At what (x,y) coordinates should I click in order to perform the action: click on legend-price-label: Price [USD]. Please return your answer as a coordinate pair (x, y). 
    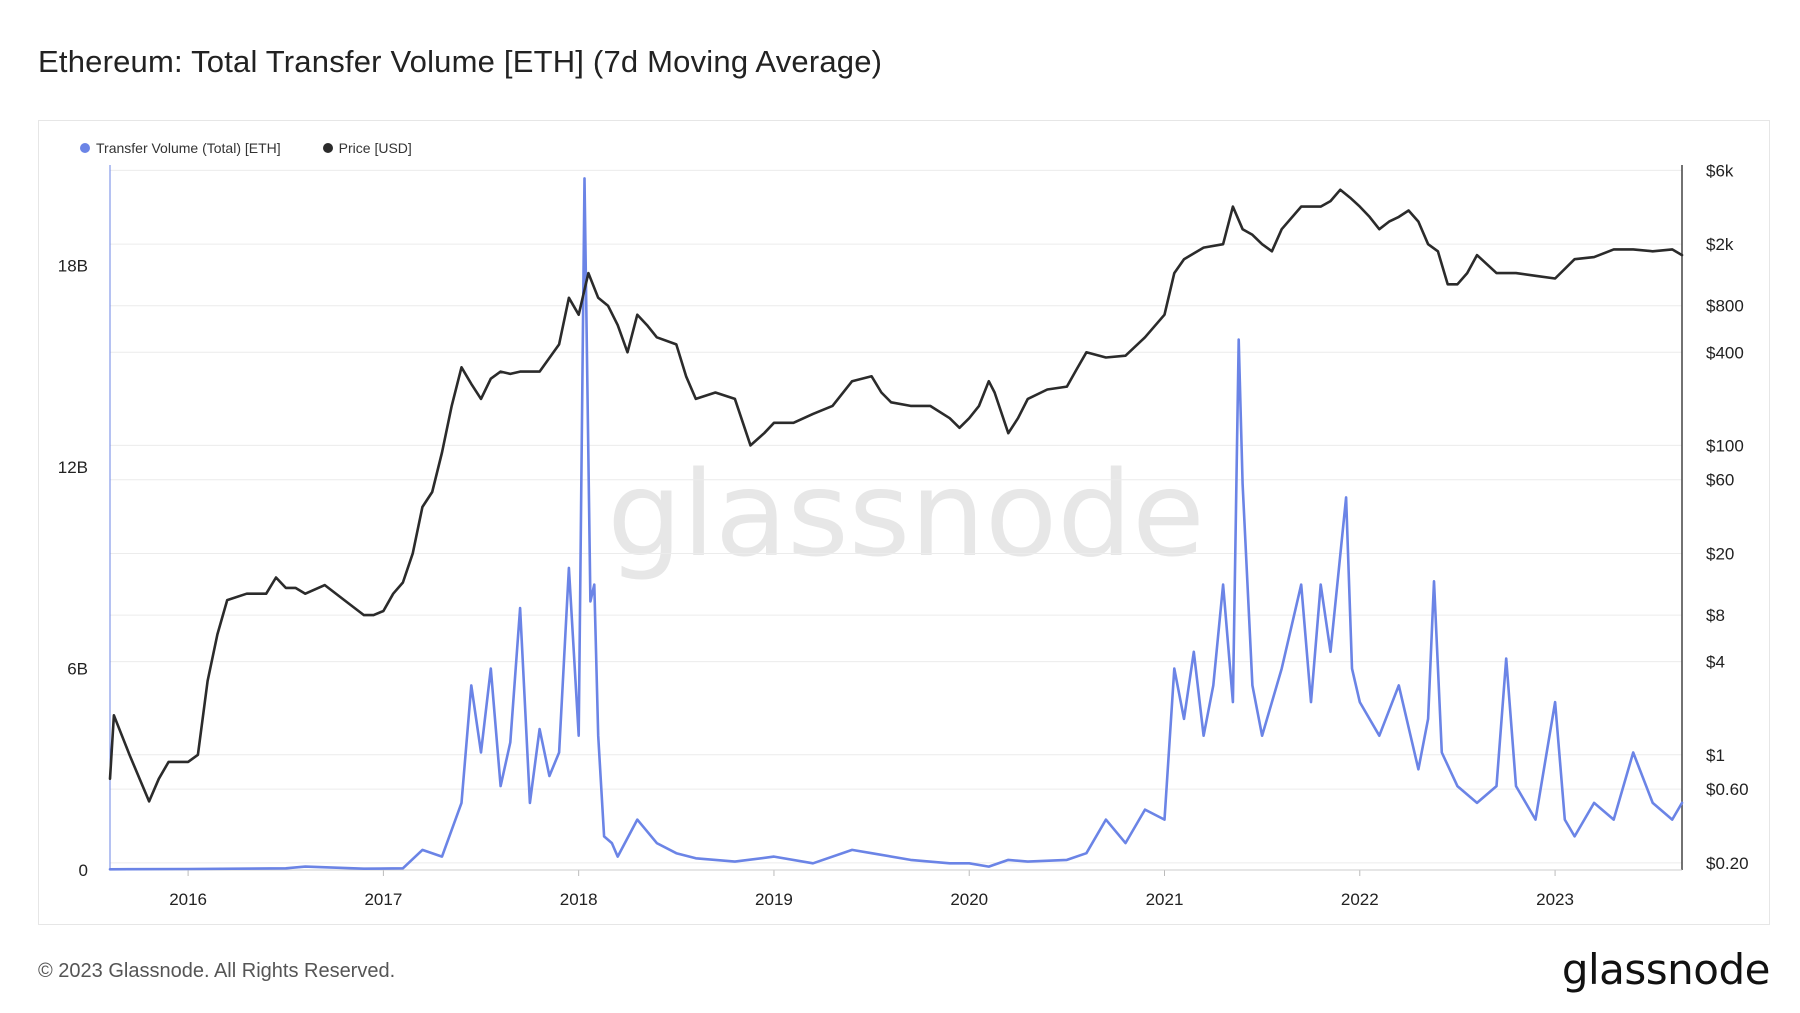
    Looking at the image, I should click on (375, 148).